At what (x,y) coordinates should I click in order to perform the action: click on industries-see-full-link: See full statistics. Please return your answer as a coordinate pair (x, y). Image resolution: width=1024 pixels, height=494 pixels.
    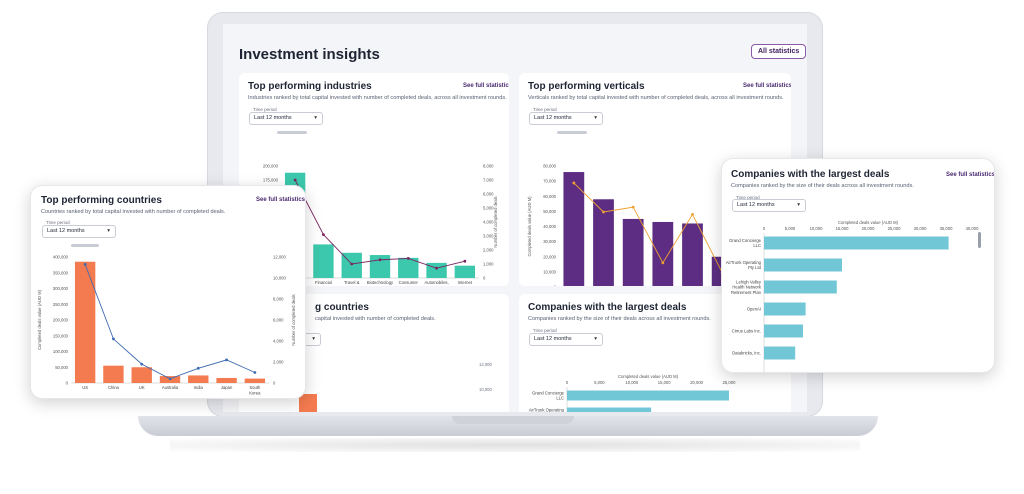
    Looking at the image, I should click on (486, 86).